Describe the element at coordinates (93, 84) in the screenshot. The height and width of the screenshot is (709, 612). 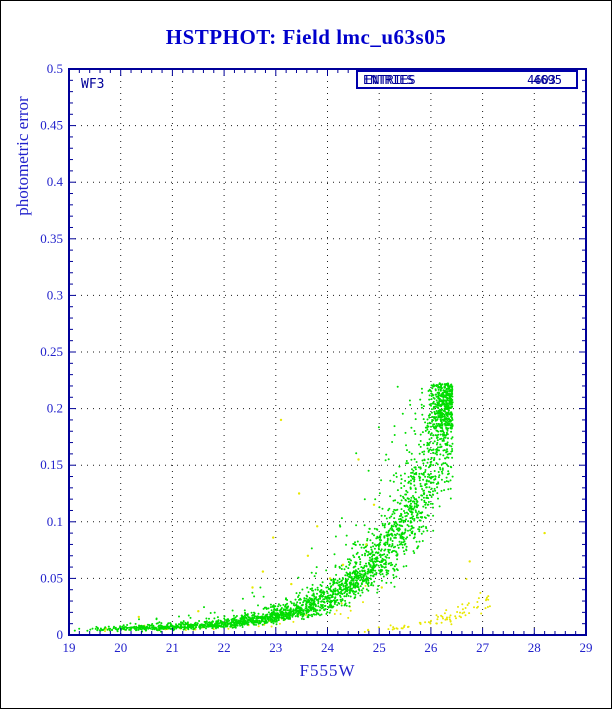
I see `camera-label: WF3` at that location.